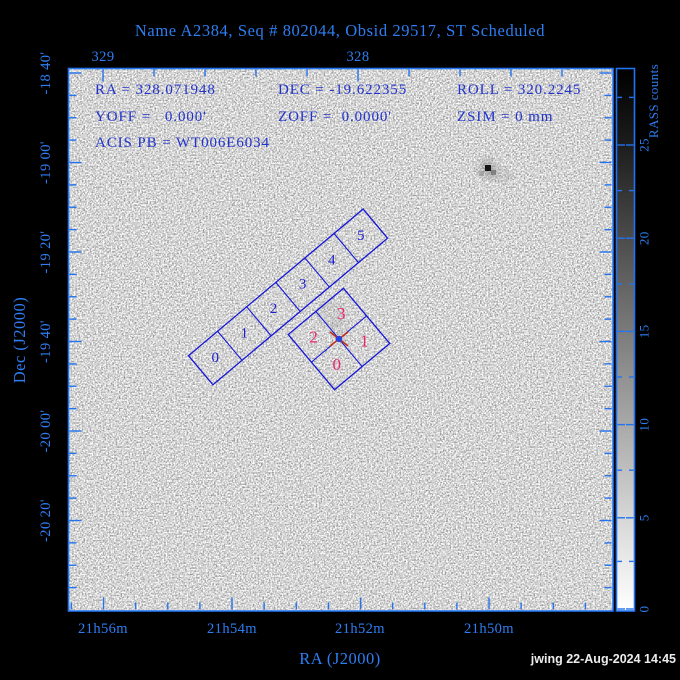 The height and width of the screenshot is (680, 680). Describe the element at coordinates (505, 117) in the screenshot. I see `zsim-value: ZSIM = 0 mm` at that location.